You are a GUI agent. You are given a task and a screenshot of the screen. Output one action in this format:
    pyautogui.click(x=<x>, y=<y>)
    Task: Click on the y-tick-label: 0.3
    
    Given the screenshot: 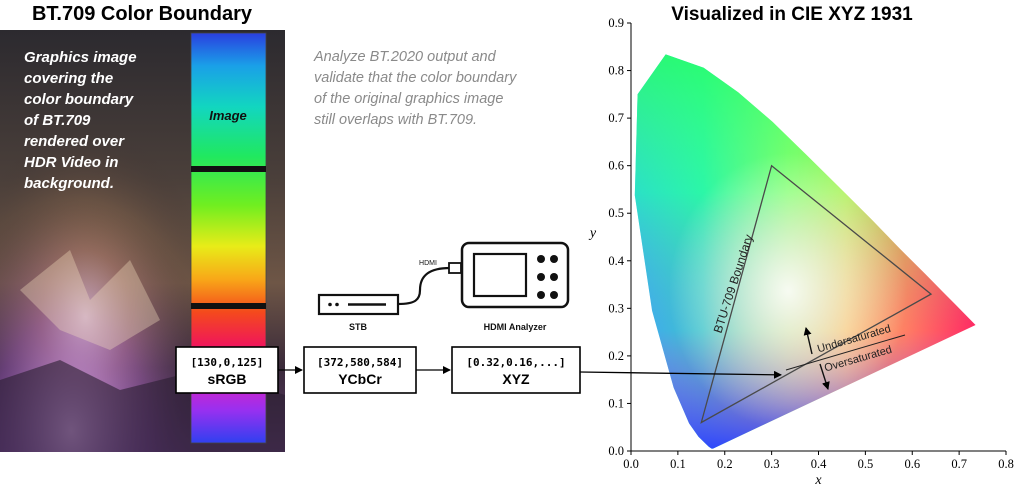 What is the action you would take?
    pyautogui.click(x=616, y=308)
    